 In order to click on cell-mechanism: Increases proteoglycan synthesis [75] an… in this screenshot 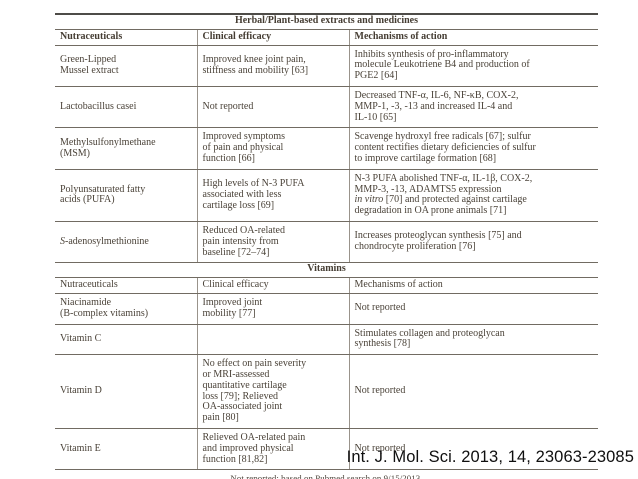, I will do `click(473, 242)`.